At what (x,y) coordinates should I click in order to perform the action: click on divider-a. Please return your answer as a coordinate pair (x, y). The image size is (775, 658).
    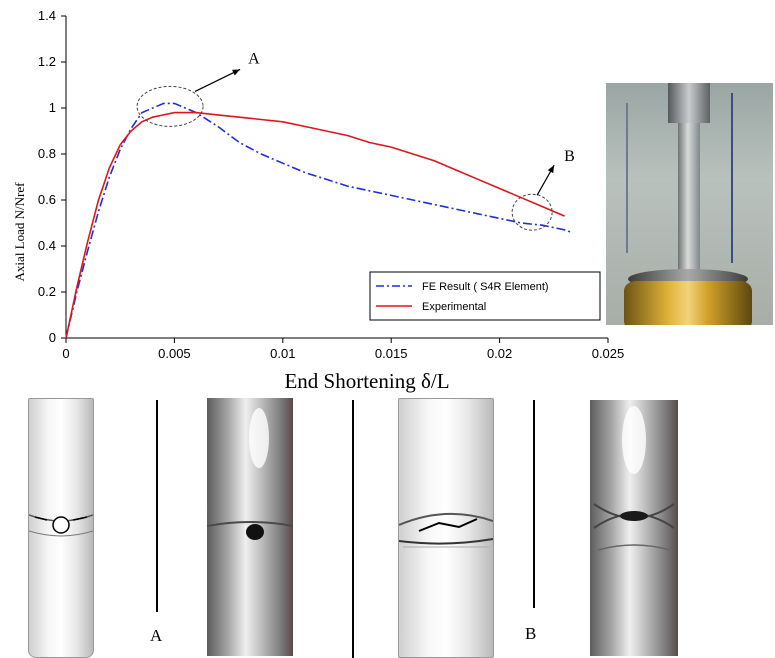
    Looking at the image, I should click on (157, 506).